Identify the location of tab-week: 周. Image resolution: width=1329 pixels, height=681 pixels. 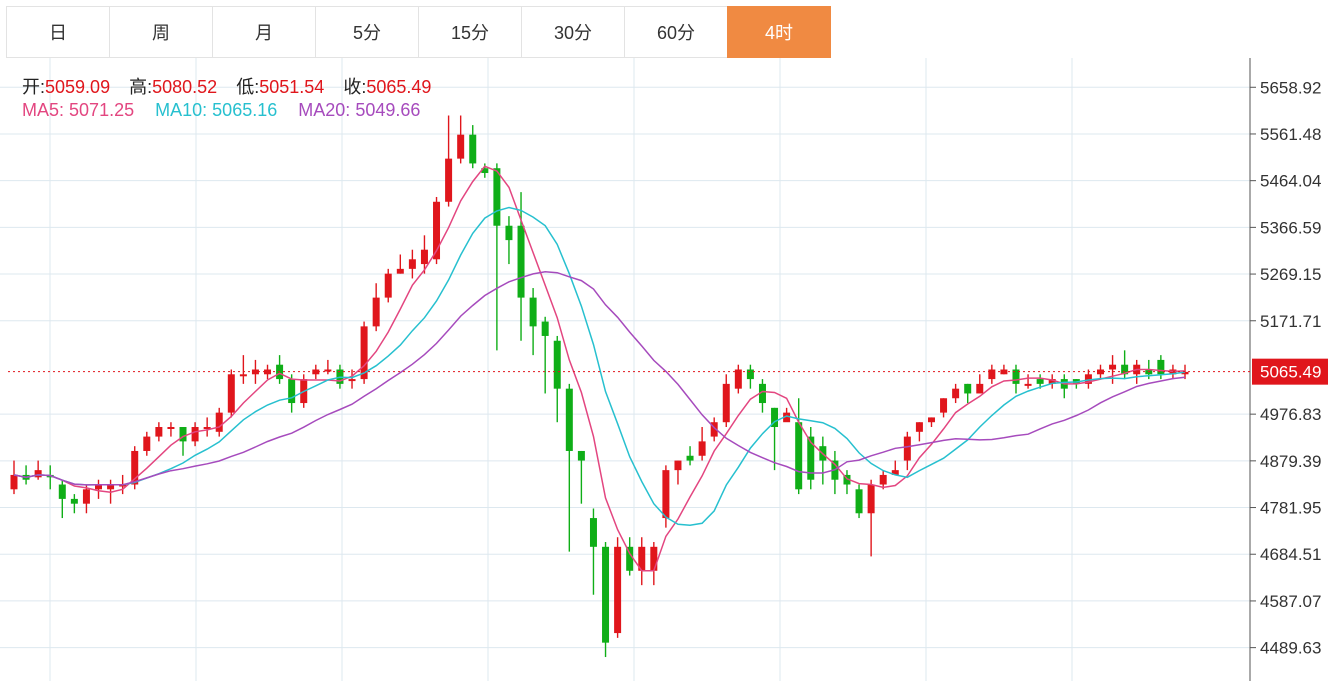
(161, 32).